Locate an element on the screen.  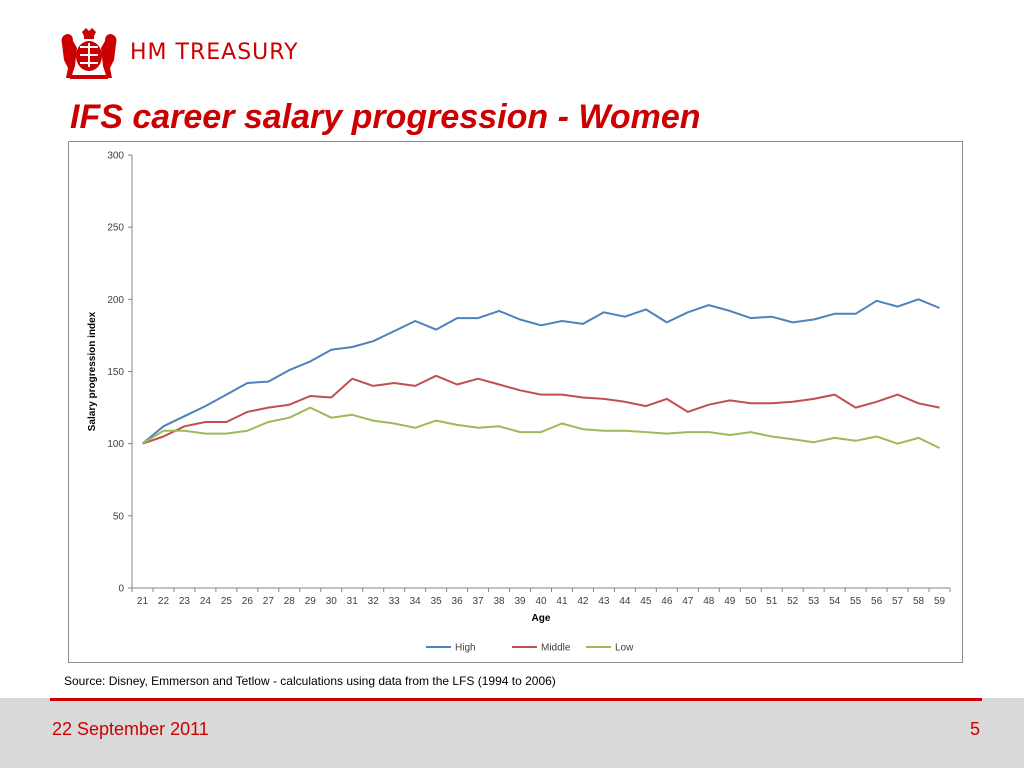
x-tick-label: 51 is located at coordinates (772, 601).